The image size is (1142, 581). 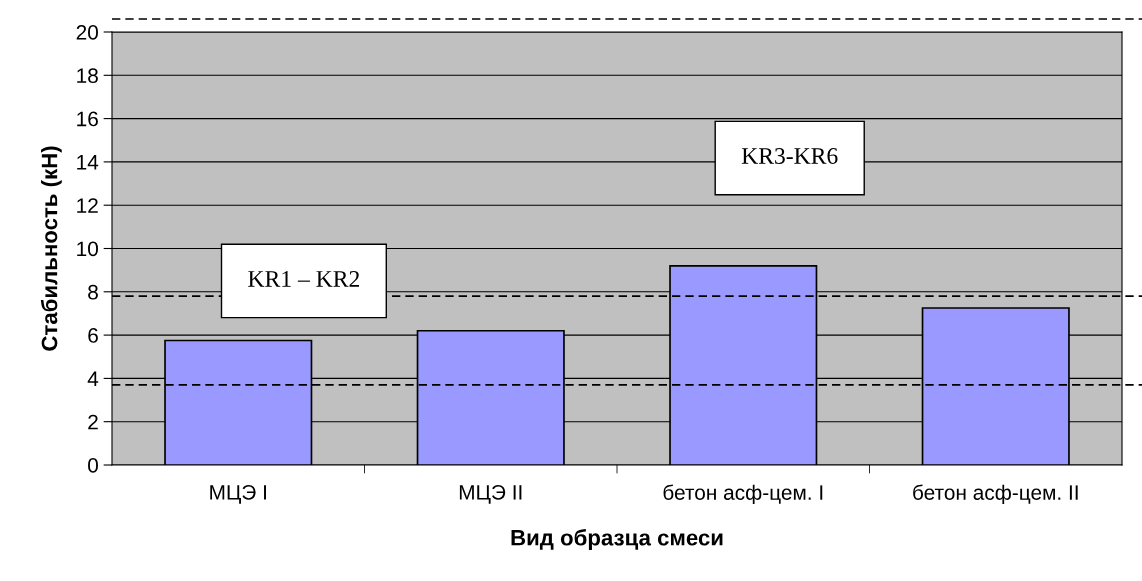 What do you see at coordinates (51, 248) in the screenshot?
I see `y-axis-title: Стабильность (кН)` at bounding box center [51, 248].